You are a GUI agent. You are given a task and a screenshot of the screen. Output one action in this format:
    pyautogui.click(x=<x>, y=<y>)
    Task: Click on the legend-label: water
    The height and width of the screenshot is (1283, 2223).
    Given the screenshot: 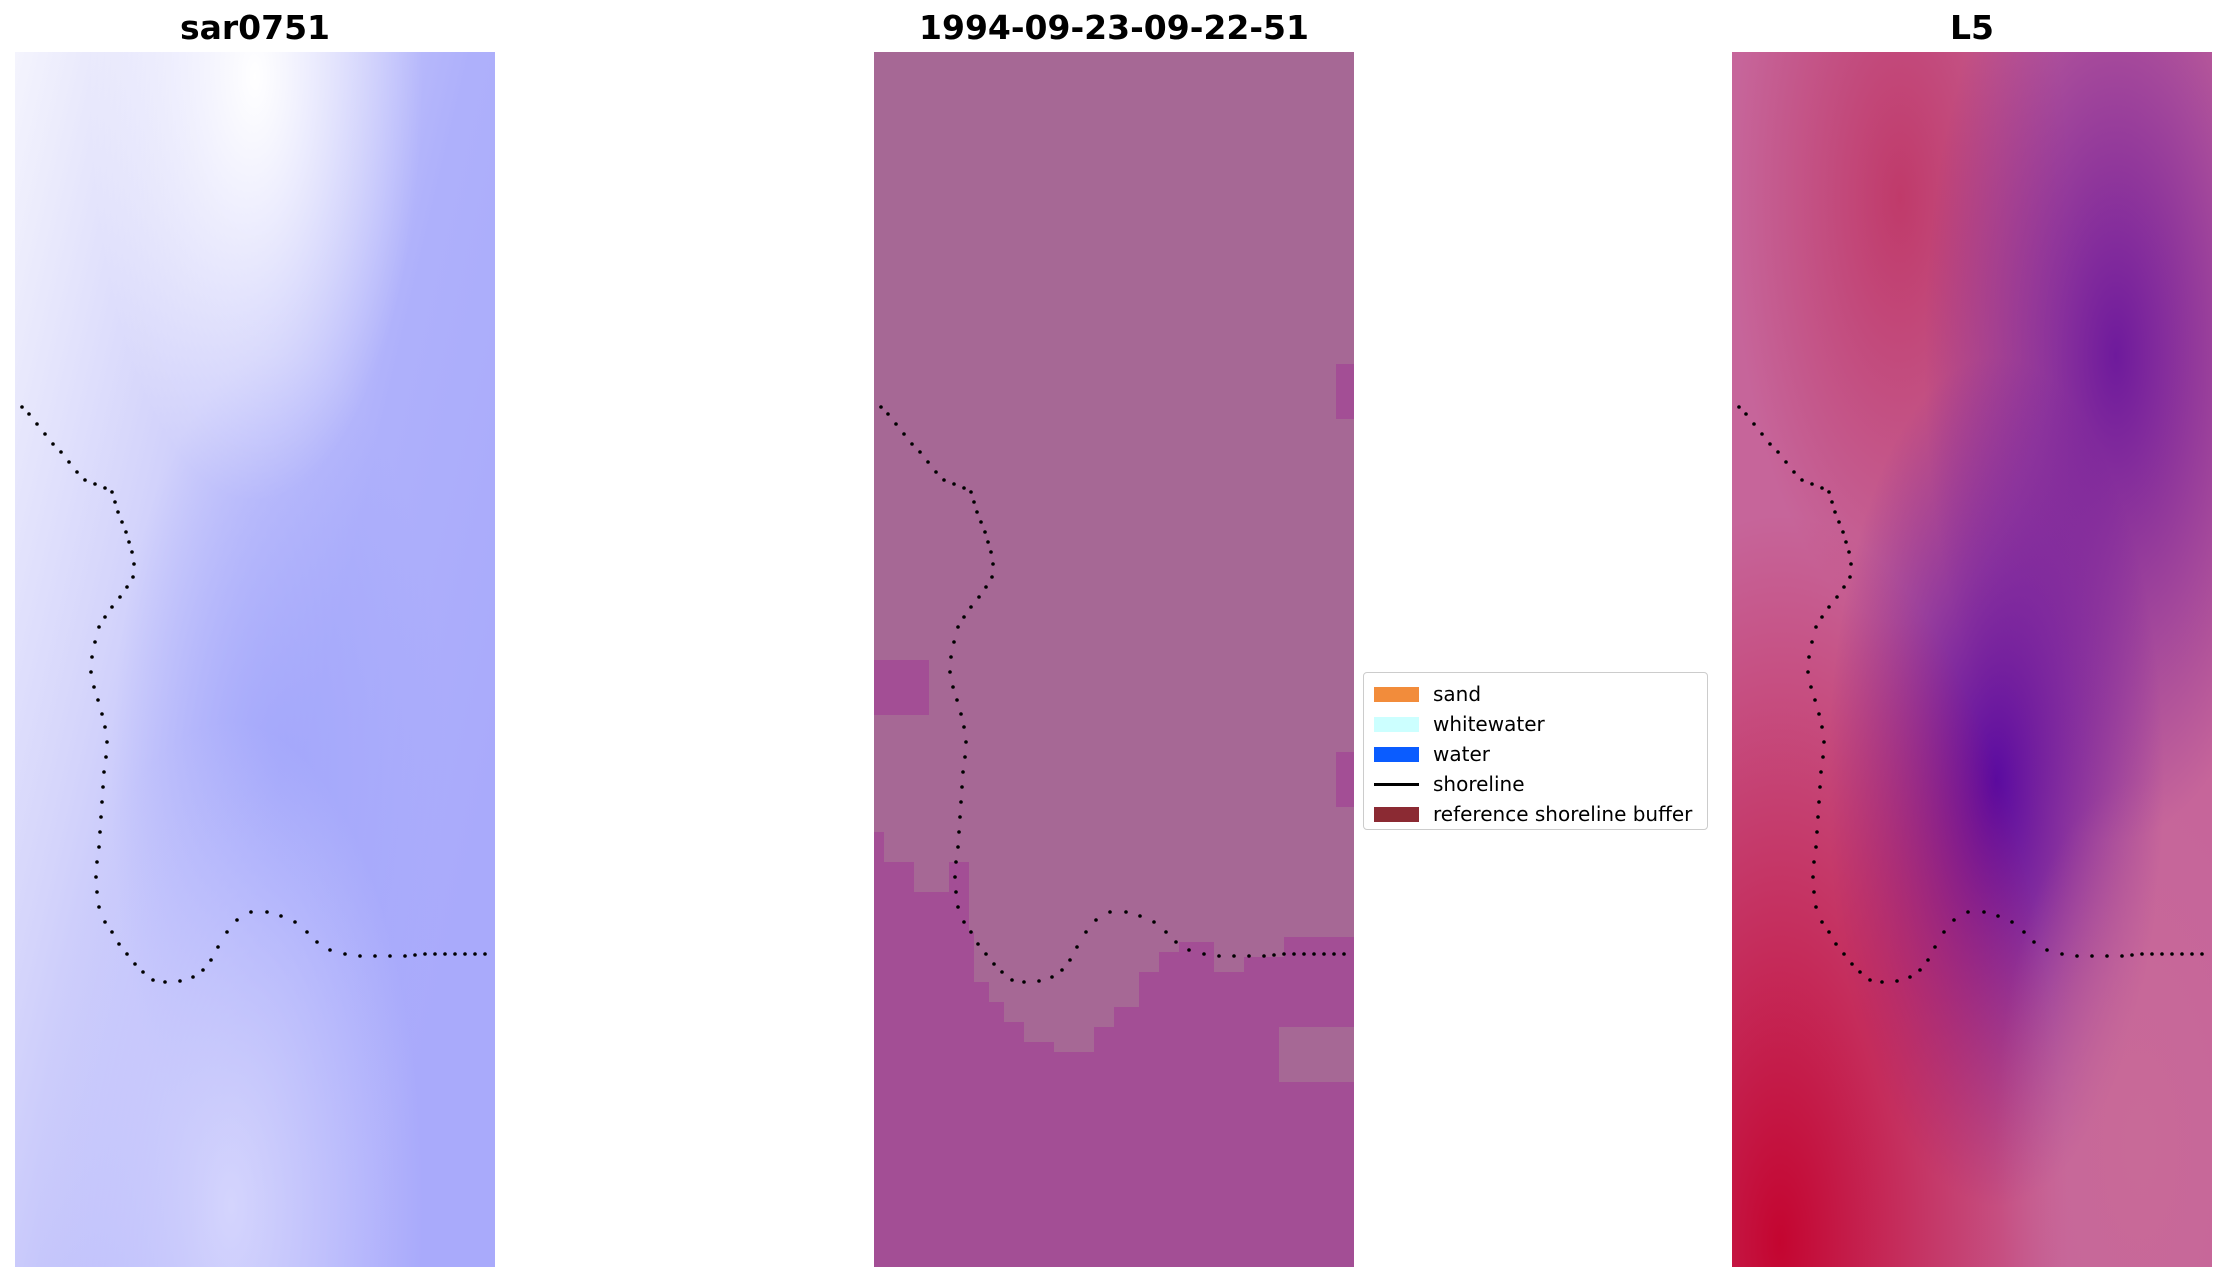 What is the action you would take?
    pyautogui.click(x=1461, y=754)
    